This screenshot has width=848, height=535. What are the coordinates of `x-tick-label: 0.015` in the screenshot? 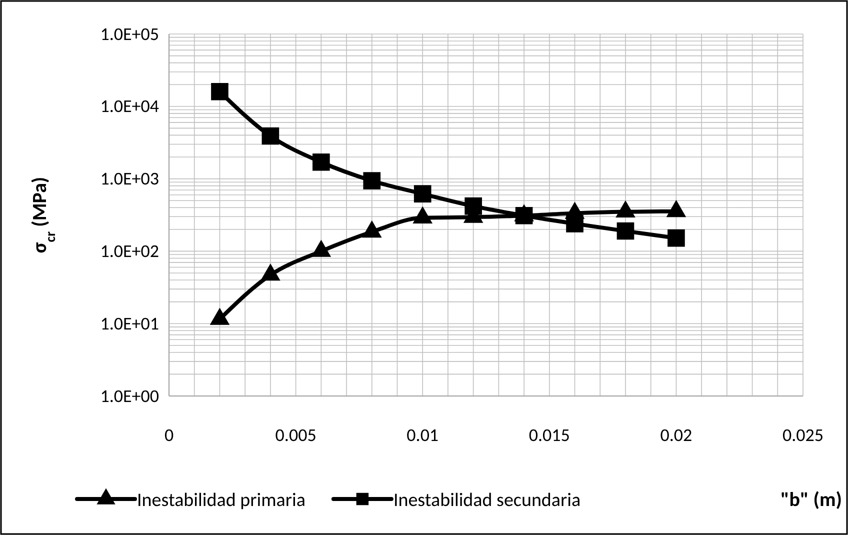 It's located at (549, 435).